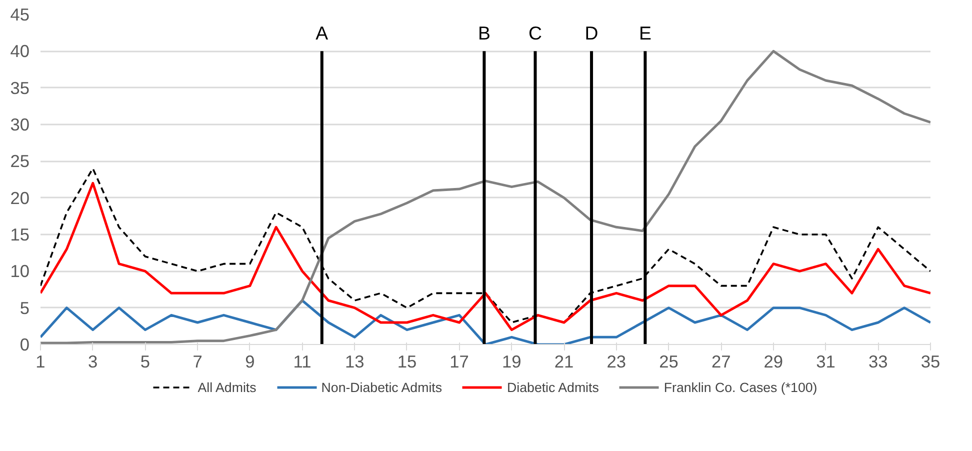  Describe the element at coordinates (553, 387) in the screenshot. I see `legend-label: Diabetic Admits` at that location.